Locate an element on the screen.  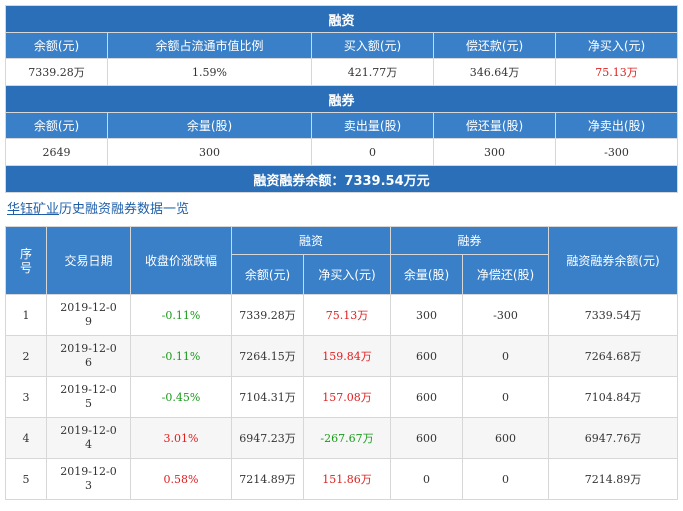
short-header-balance: 余额(元) is located at coordinates (56, 125).